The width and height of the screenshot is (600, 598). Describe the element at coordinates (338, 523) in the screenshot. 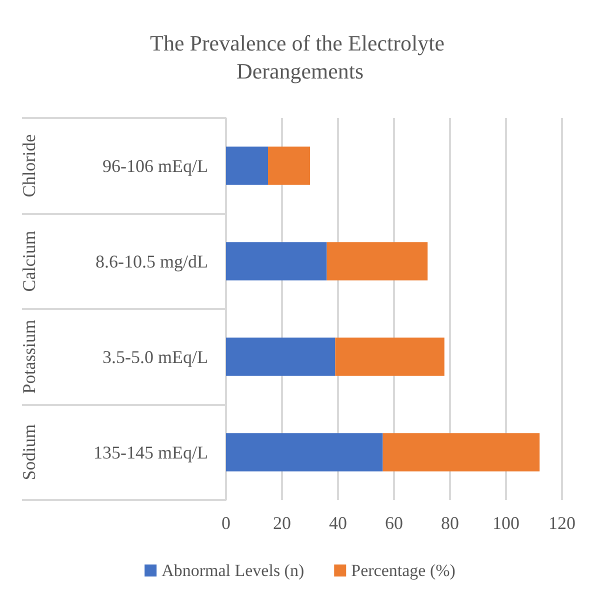

I see `x-tick-label: 40` at that location.